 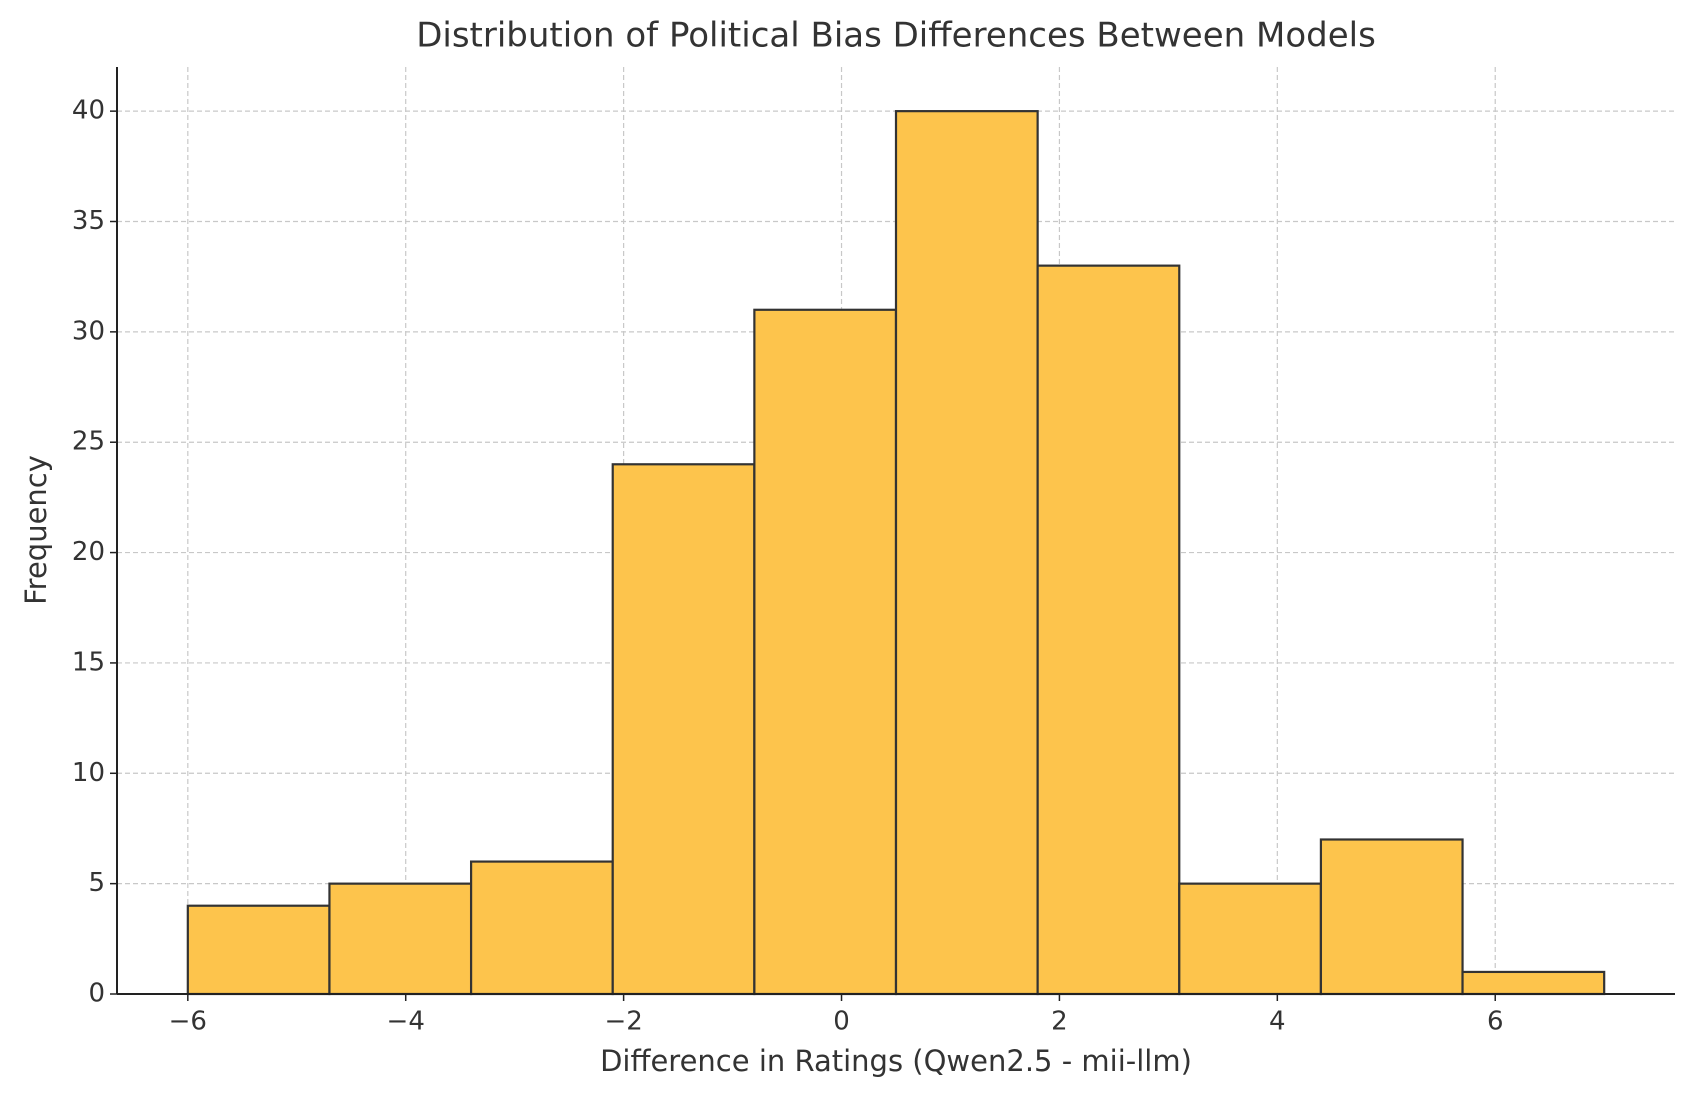 I want to click on x-tick-label: −2, so click(x=623, y=1022).